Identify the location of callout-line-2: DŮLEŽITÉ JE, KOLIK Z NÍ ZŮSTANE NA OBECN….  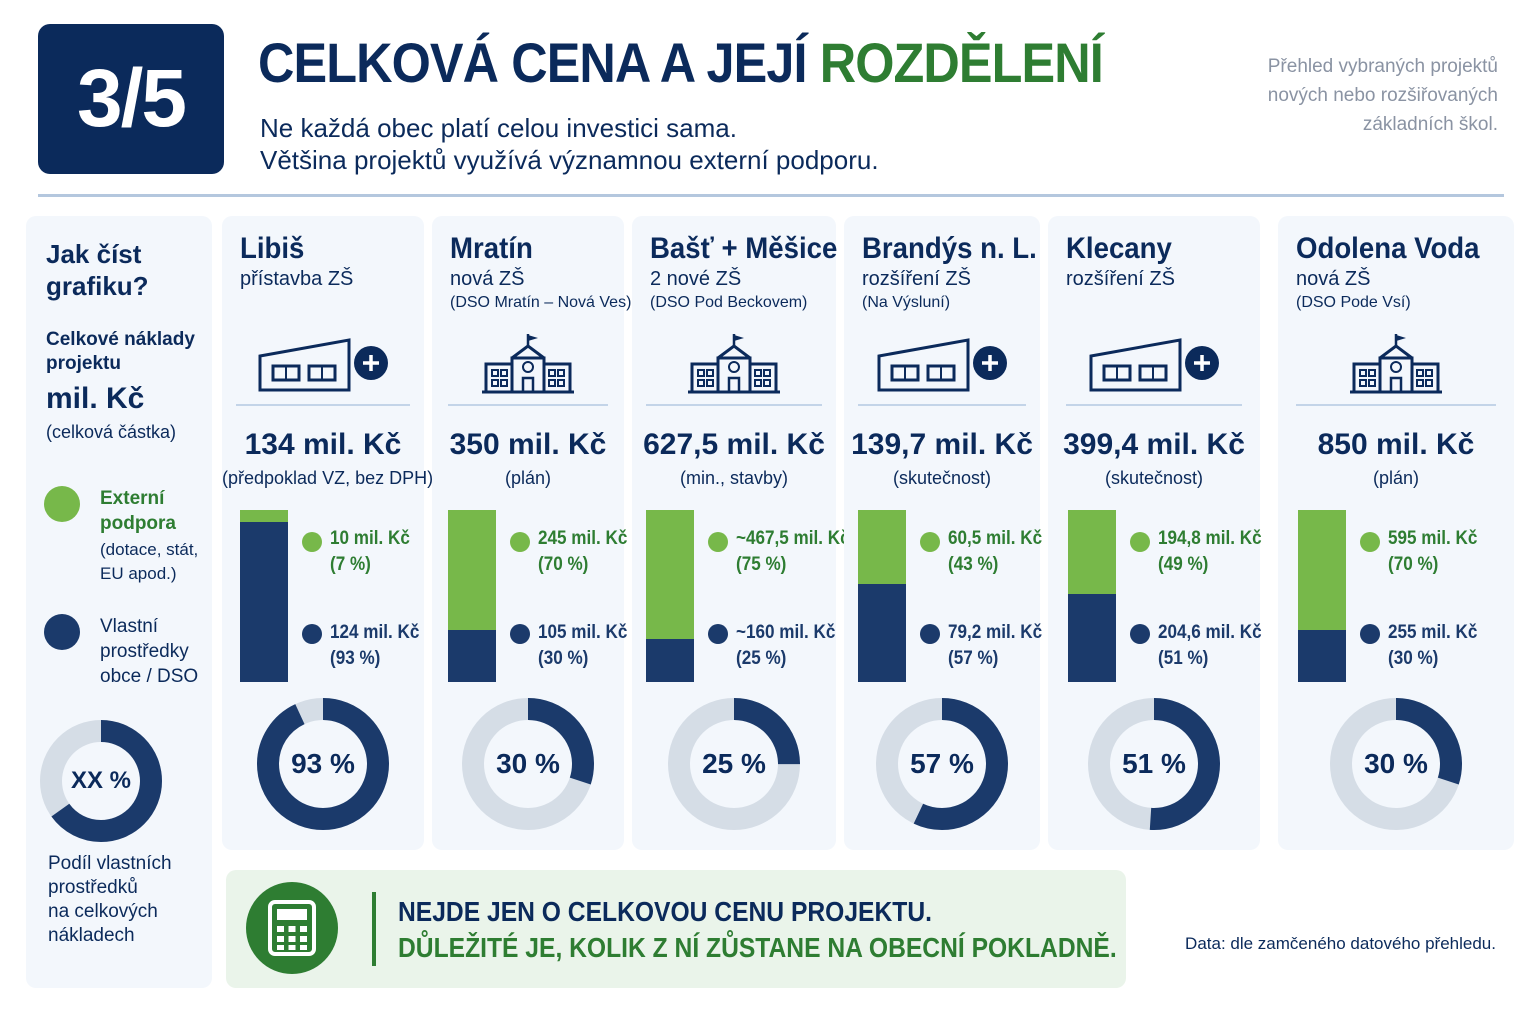
(757, 947).